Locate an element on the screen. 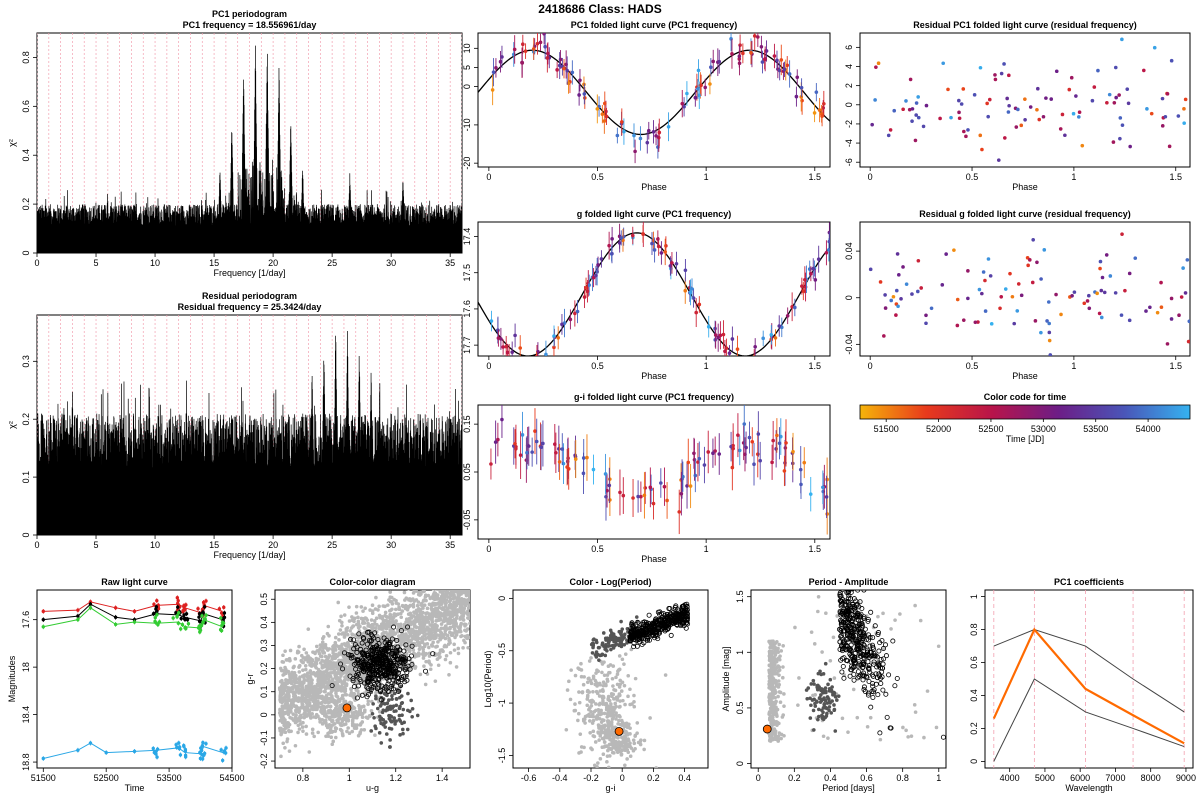 Image resolution: width=1200 pixels, height=800 pixels. residual-pc1-ytick-label: 2 is located at coordinates (849, 85).